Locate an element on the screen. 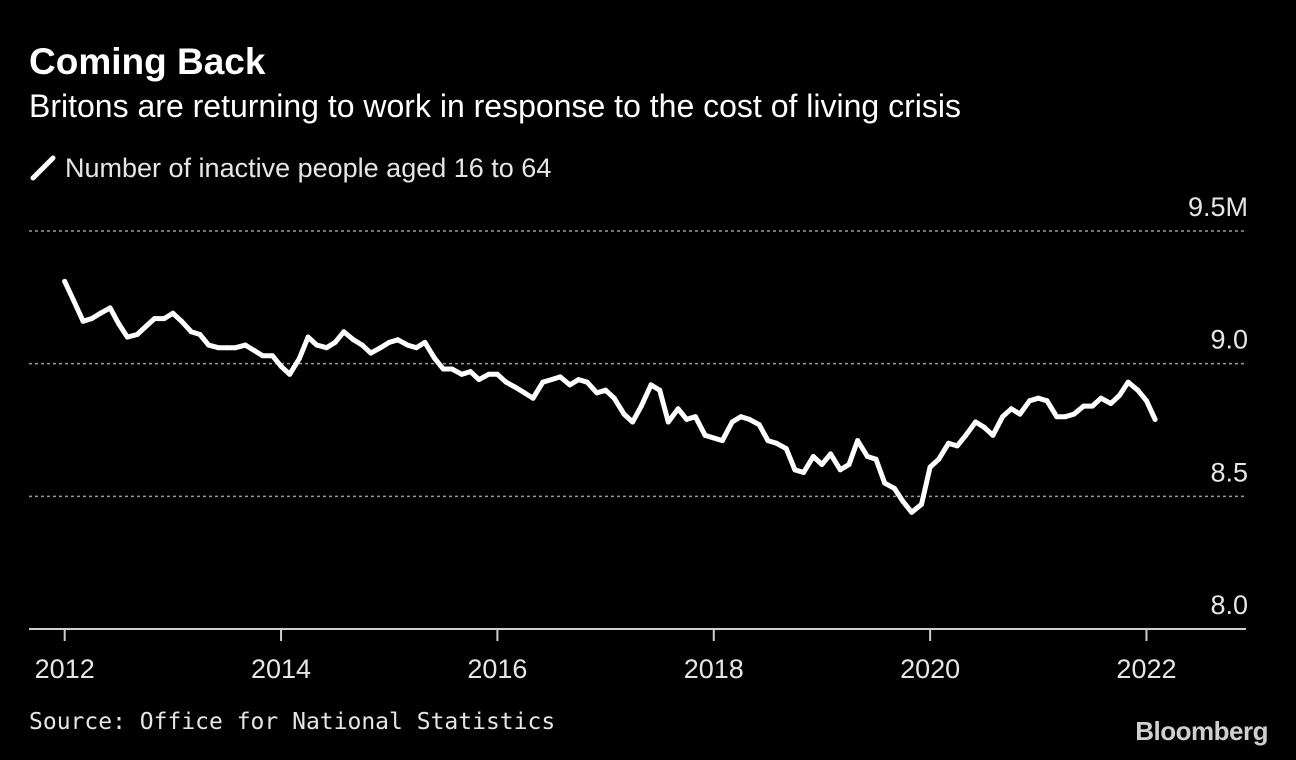 Image resolution: width=1296 pixels, height=760 pixels. x-axis: 2012 2014 2016 2018 2020 2022 is located at coordinates (637, 656).